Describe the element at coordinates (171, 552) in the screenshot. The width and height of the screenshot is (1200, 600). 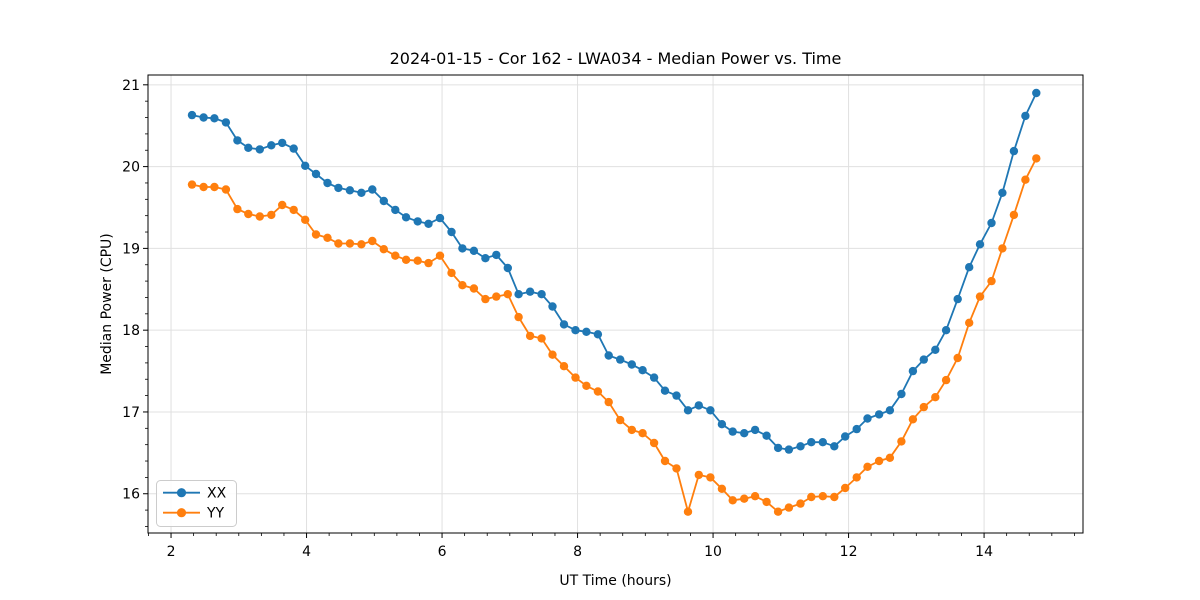
I see `x-tick-label: 2` at that location.